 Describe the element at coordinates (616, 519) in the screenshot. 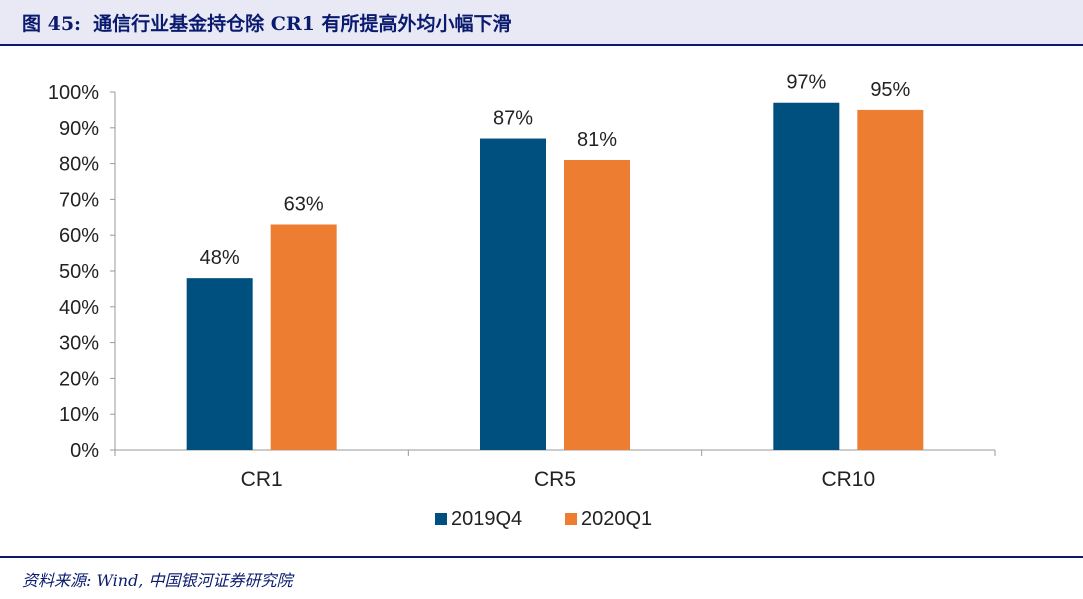

I see `legend-label: 2020Q1` at that location.